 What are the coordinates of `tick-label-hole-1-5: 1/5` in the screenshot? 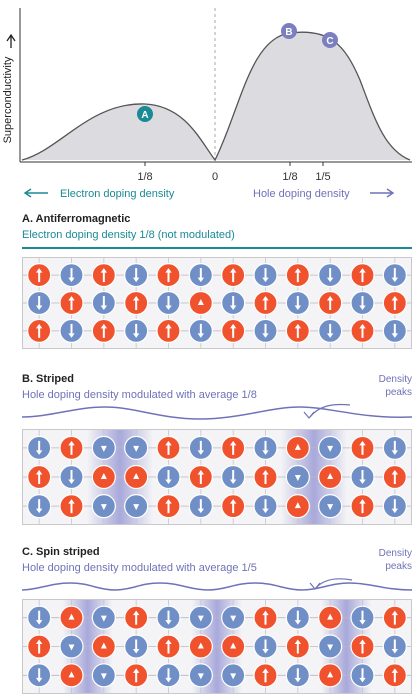 It's located at (322, 177).